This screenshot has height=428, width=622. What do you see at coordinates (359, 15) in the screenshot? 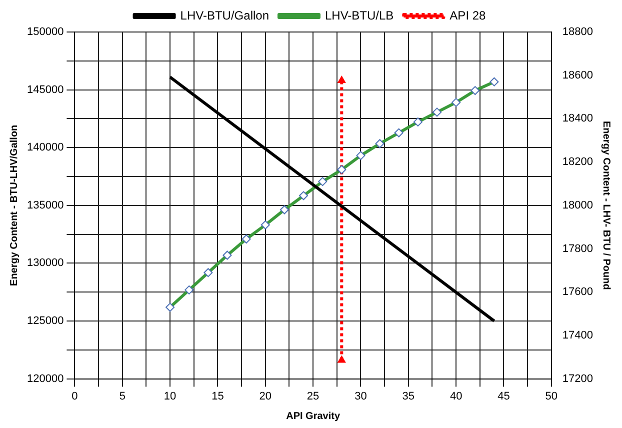
I see `legend-label: LHV-BTU/LB` at bounding box center [359, 15].